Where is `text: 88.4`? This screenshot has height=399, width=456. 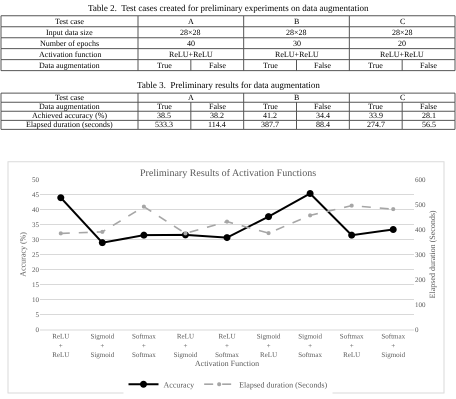 text: 88.4 is located at coordinates (323, 124).